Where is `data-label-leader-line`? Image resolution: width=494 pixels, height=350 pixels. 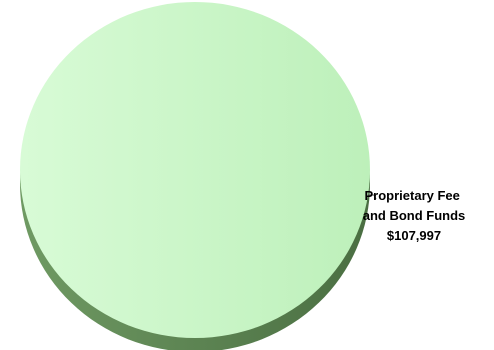
data-label-leader-line is located at coordinates (372, 197).